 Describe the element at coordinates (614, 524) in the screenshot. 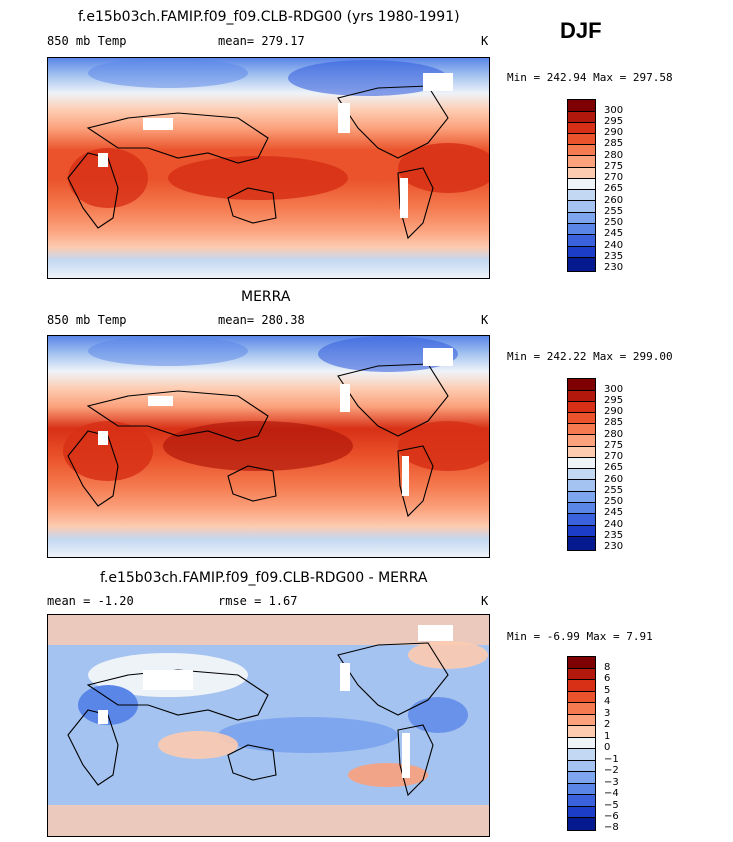

I see `panel-2-cb-label: 240` at that location.